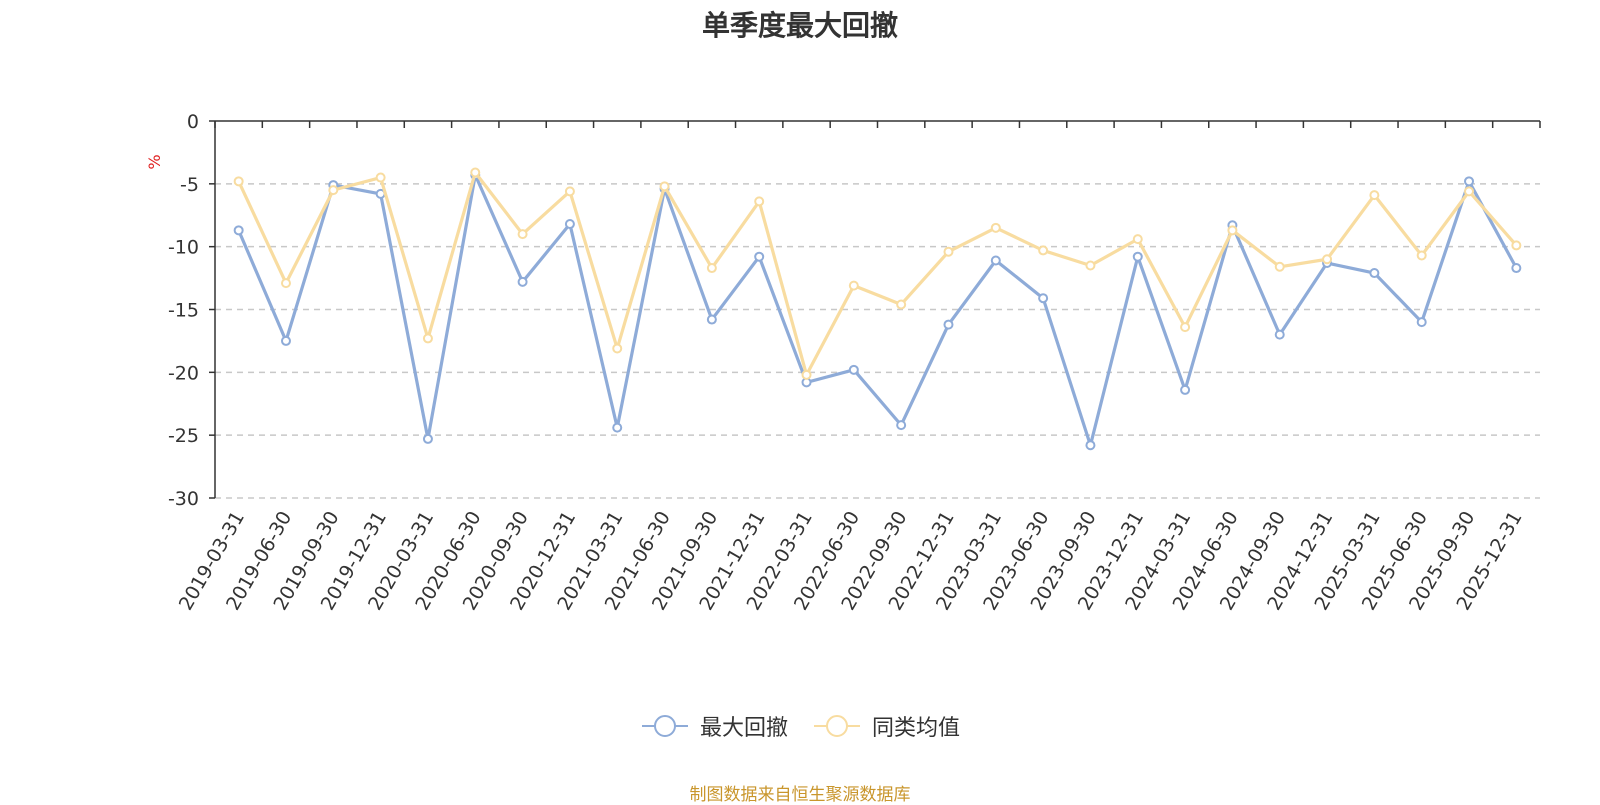  I want to click on source-note: 制图数据来自恒生聚源数据库, so click(800, 795).